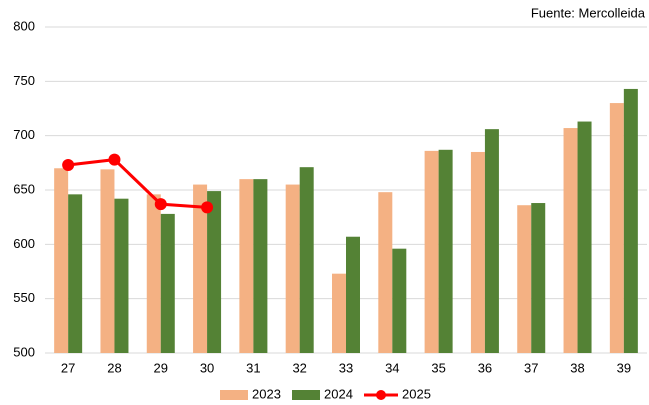 The width and height of the screenshot is (649, 405). Describe the element at coordinates (24, 80) in the screenshot. I see `y-tick-label: 750` at that location.